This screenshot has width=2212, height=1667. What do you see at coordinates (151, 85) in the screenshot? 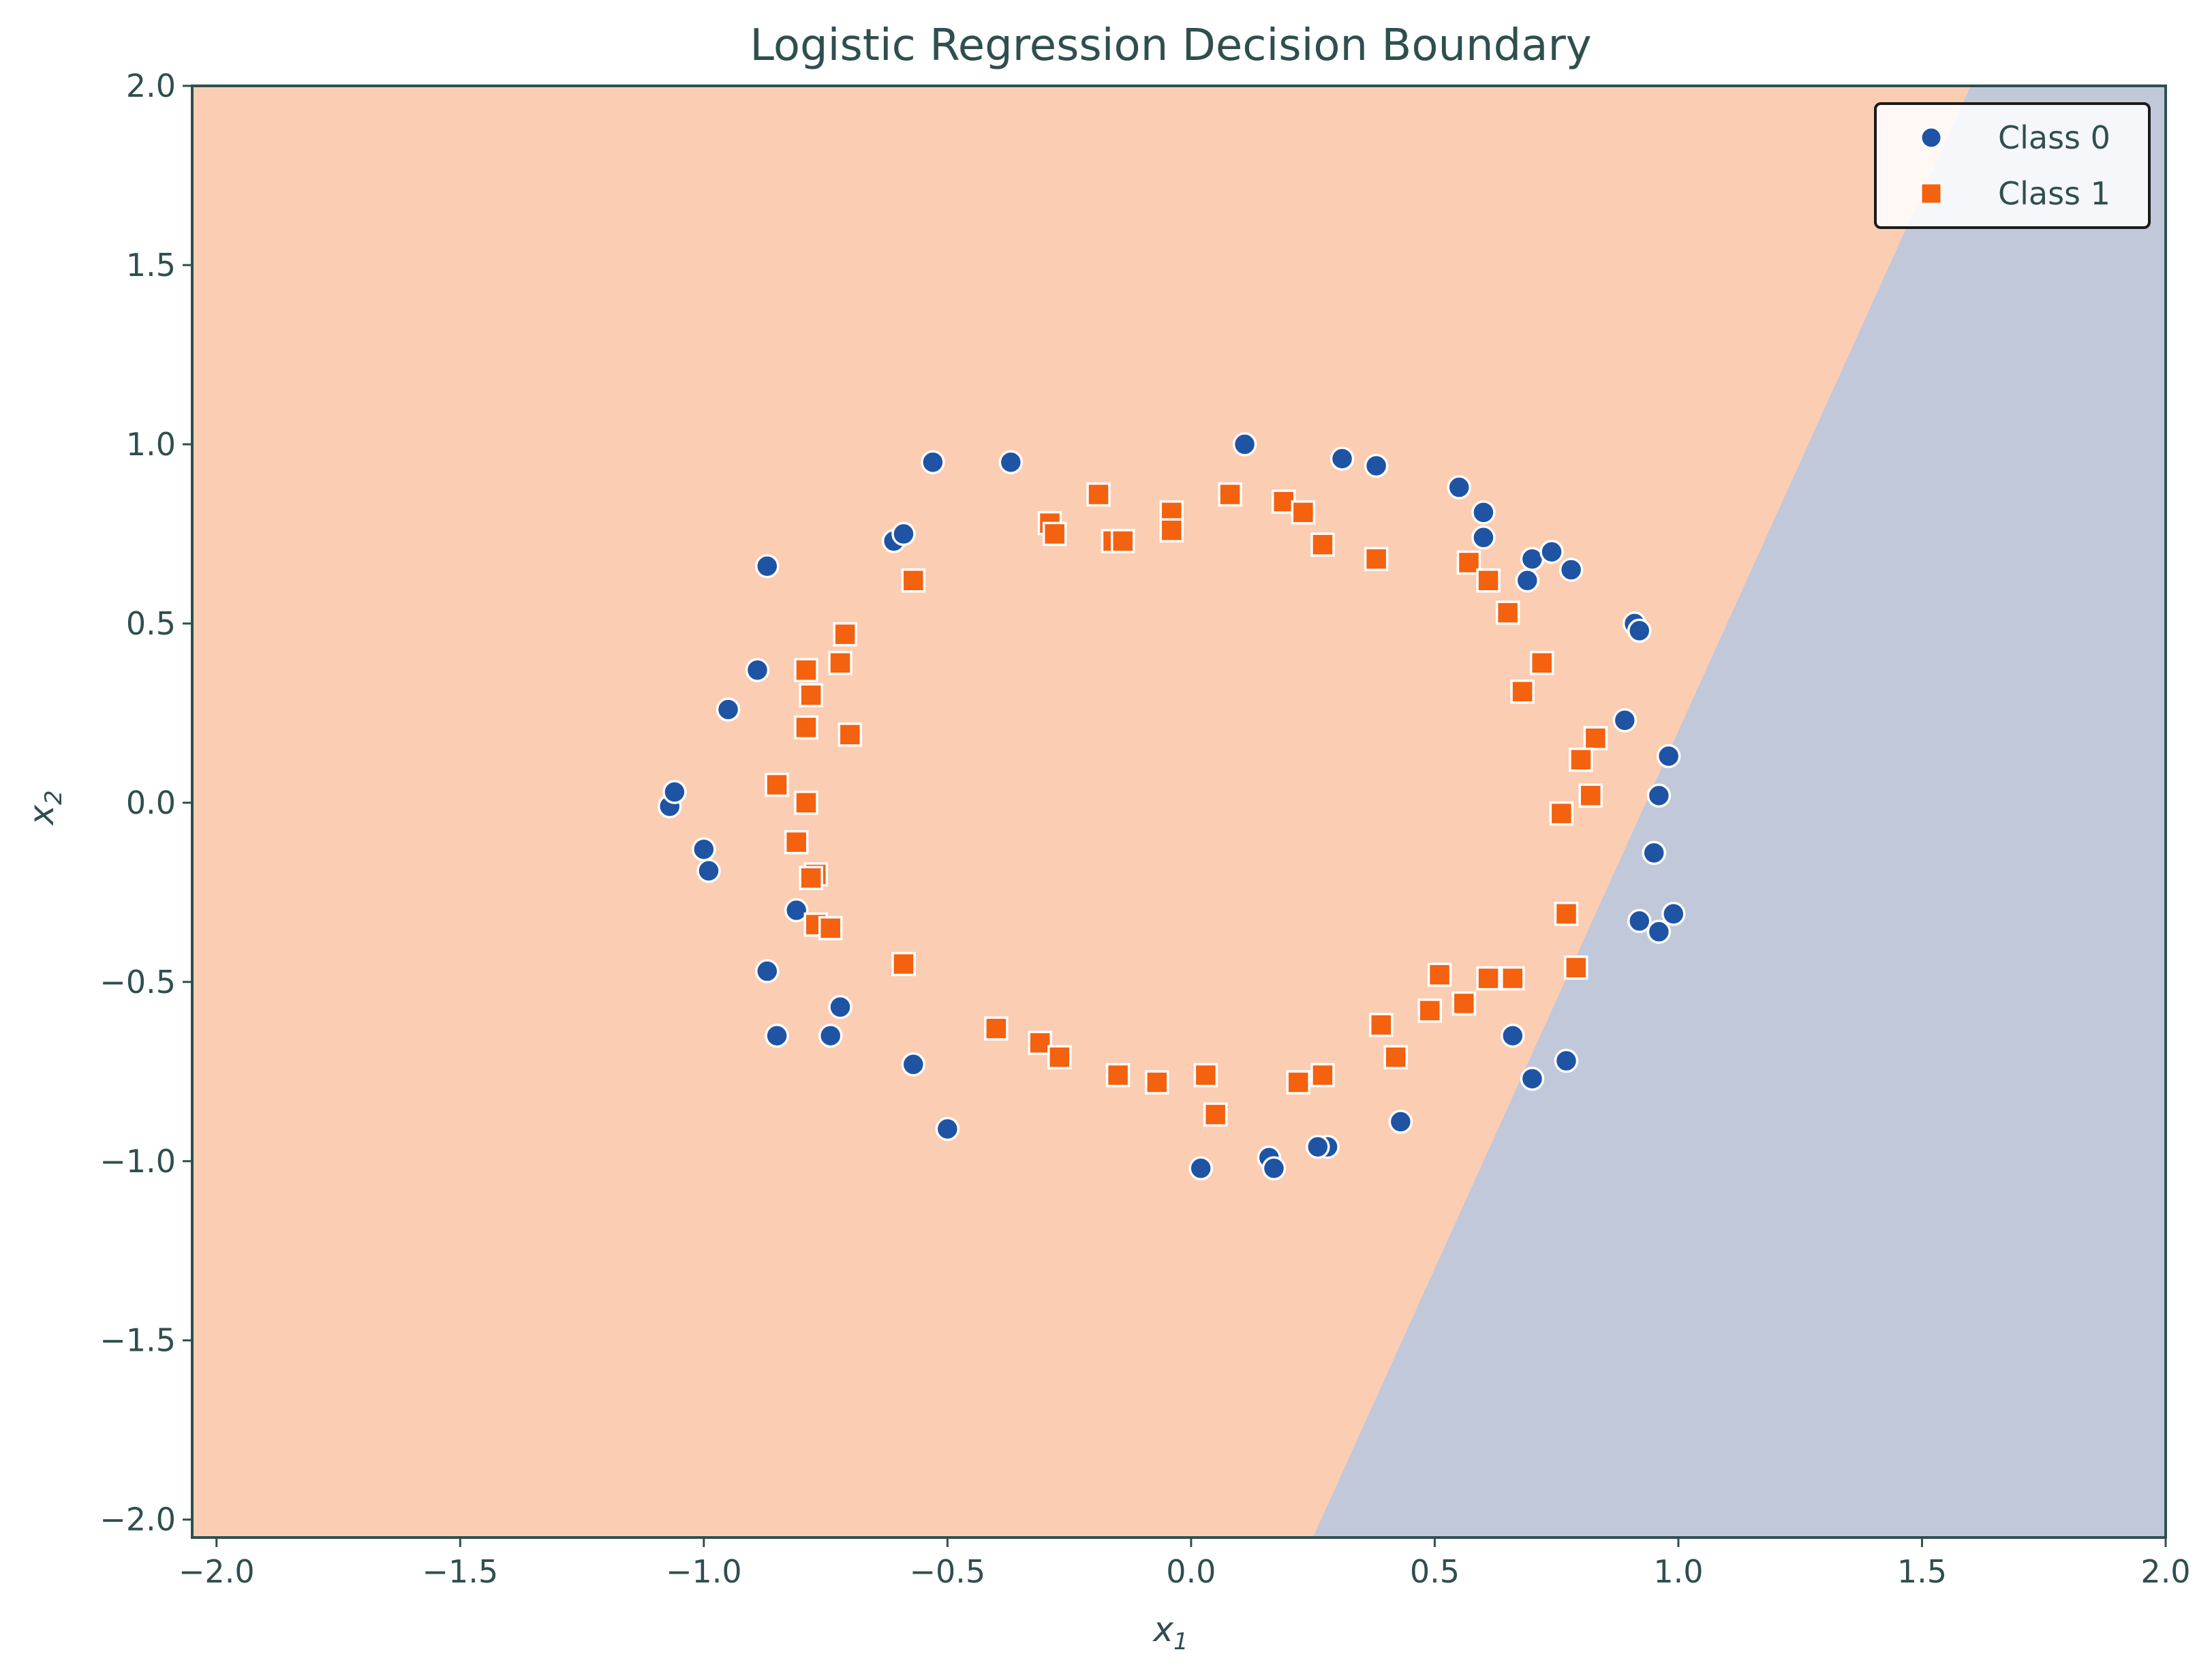
I see `y-tick-label: 2.0` at bounding box center [151, 85].